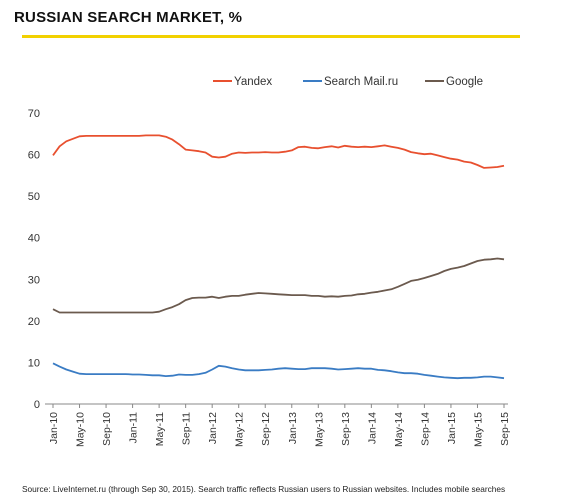  I want to click on y-tick-label: 40, so click(34, 239).